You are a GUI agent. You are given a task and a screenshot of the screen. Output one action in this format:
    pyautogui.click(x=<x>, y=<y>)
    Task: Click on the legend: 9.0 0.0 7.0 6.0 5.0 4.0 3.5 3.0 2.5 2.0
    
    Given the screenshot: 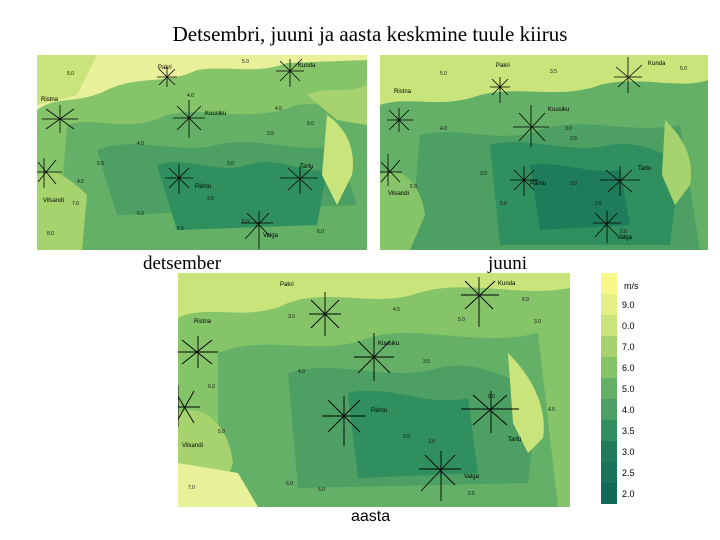 What is the action you would take?
    pyautogui.click(x=628, y=388)
    